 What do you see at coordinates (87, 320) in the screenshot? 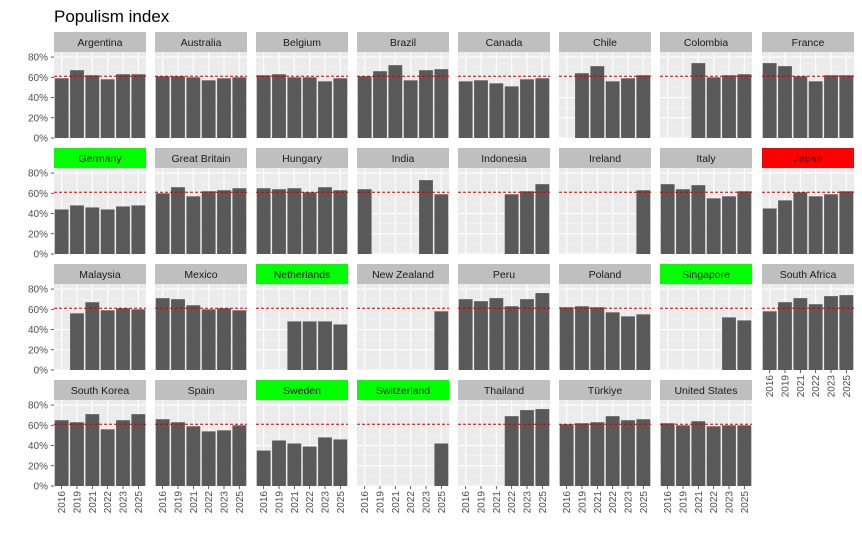
I see `panel-malaysia: Malaysia 0% 20% 40% 60% 80%` at bounding box center [87, 320].